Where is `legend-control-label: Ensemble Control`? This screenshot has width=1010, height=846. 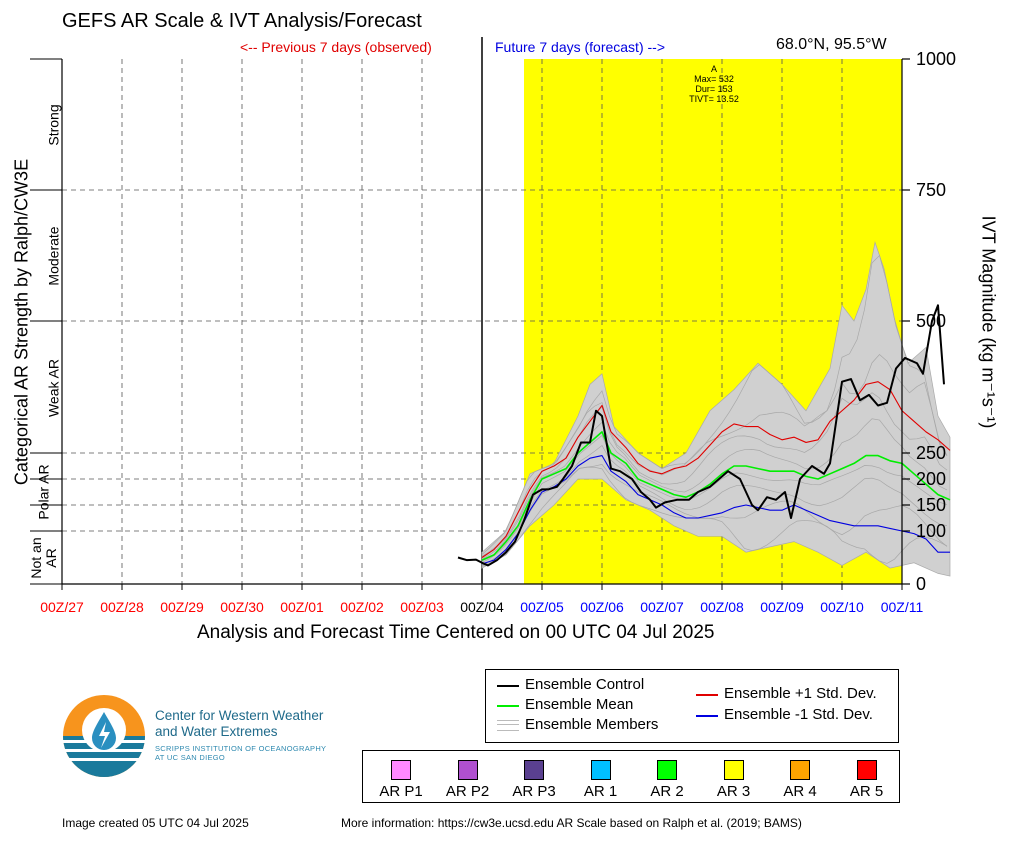
legend-control-label: Ensemble Control is located at coordinates (585, 684).